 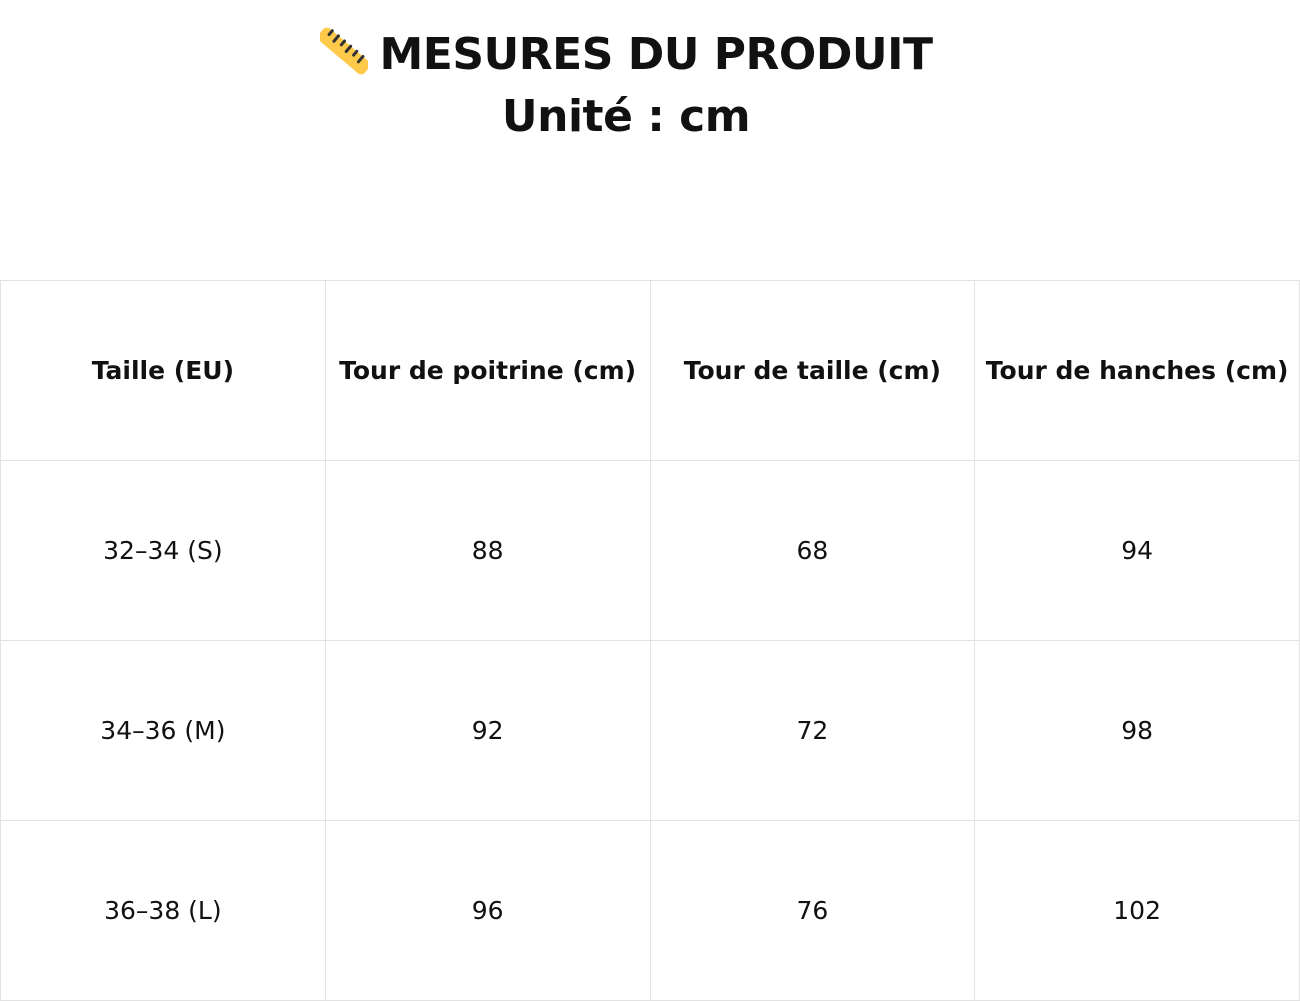 What do you see at coordinates (812, 910) in the screenshot?
I see `table-cell: 76` at bounding box center [812, 910].